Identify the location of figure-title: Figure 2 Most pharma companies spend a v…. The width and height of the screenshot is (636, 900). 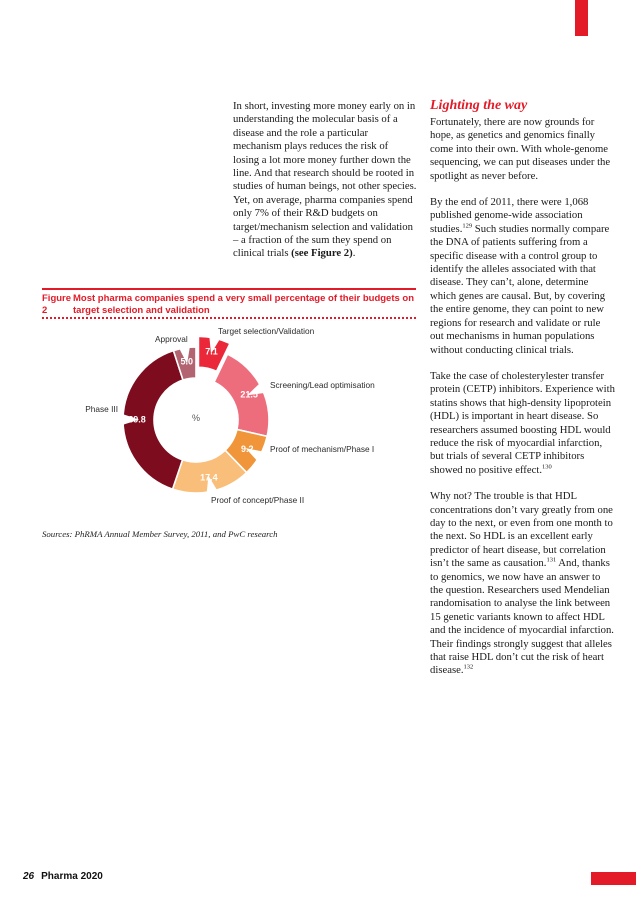
(231, 304).